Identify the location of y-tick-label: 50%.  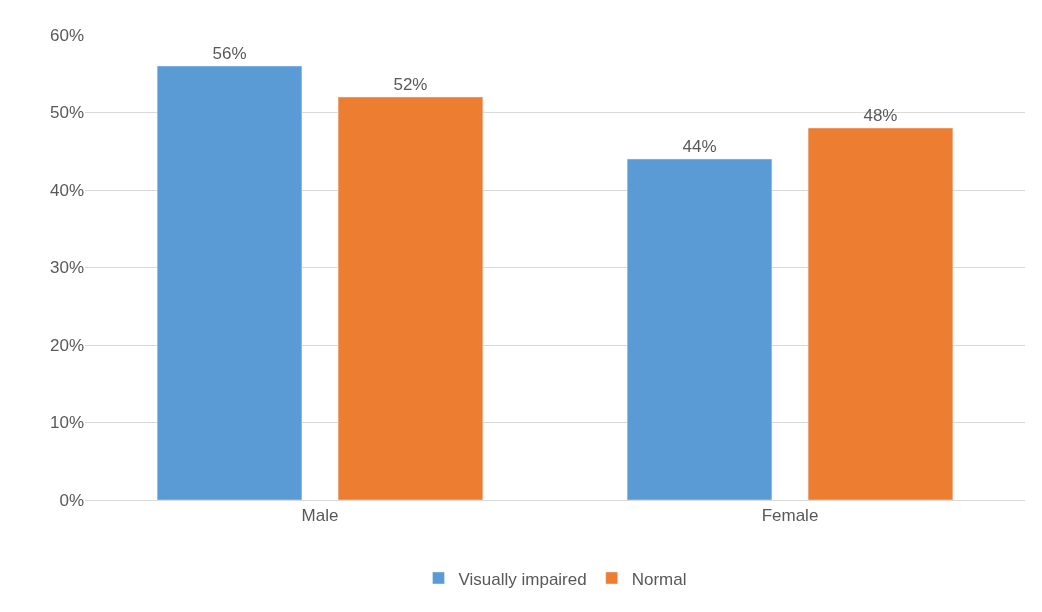
(66, 113).